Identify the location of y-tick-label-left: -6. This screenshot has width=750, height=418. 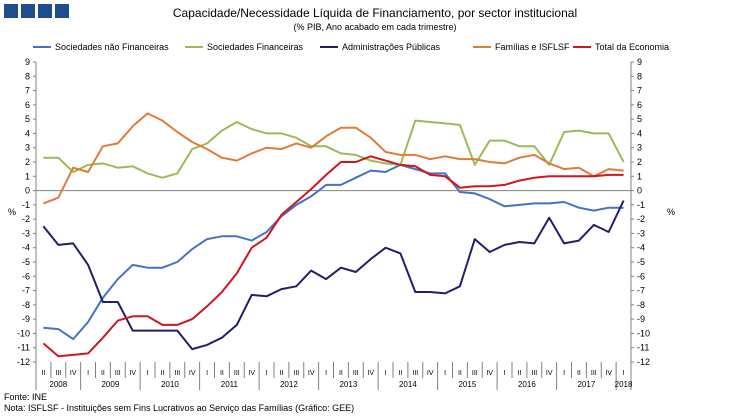
(26, 276).